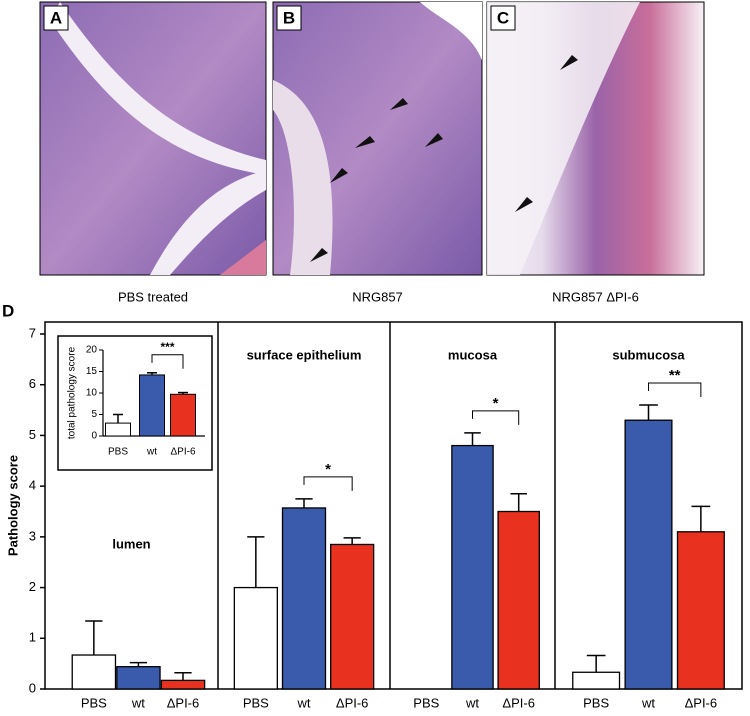 Image resolution: width=750 pixels, height=716 pixels. What do you see at coordinates (595, 138) in the screenshot?
I see `image-c` at bounding box center [595, 138].